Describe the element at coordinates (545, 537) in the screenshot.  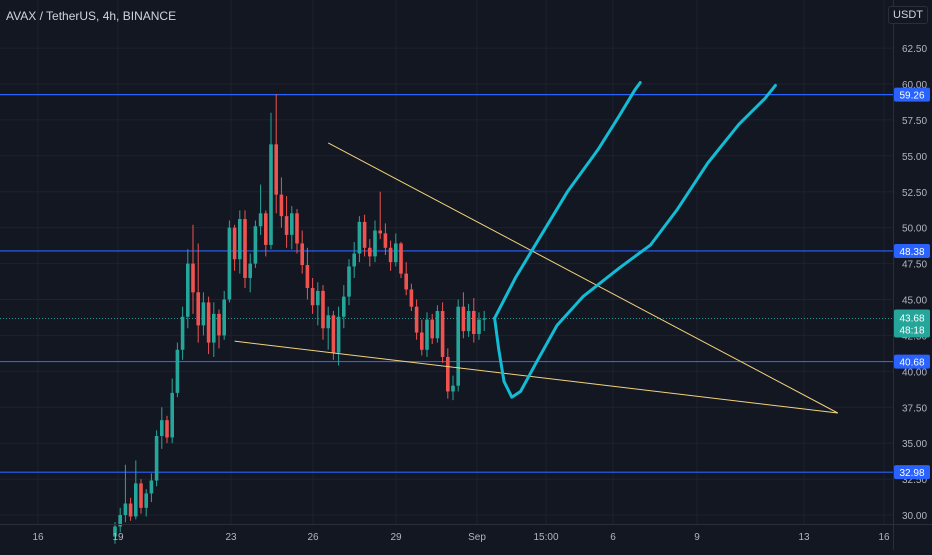
I see `x-tick-label: 15:00` at that location.